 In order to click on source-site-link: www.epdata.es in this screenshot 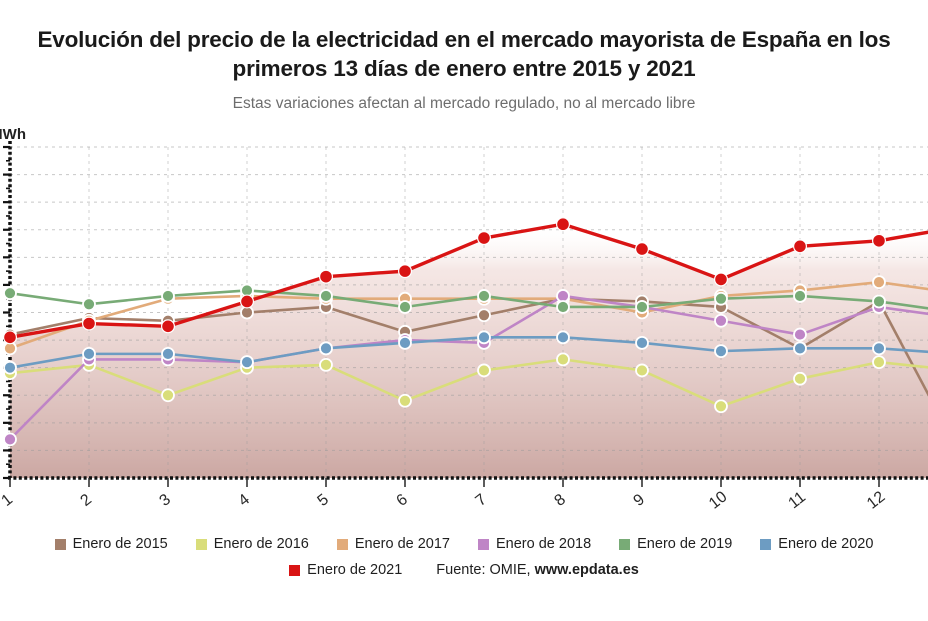, I will do `click(586, 570)`.